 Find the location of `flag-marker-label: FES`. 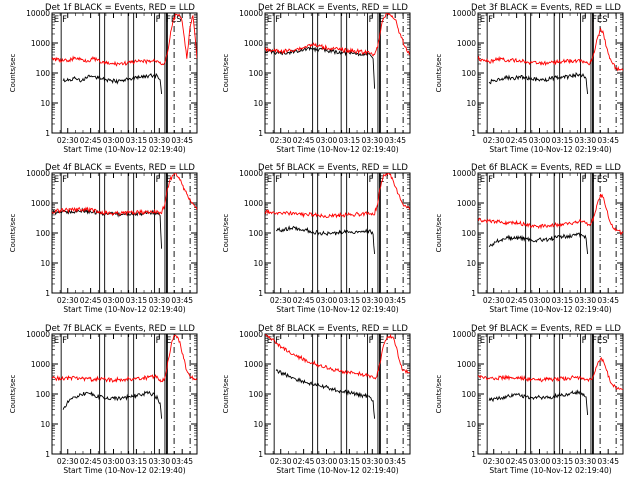

flag-marker-label: FES is located at coordinates (600, 20).